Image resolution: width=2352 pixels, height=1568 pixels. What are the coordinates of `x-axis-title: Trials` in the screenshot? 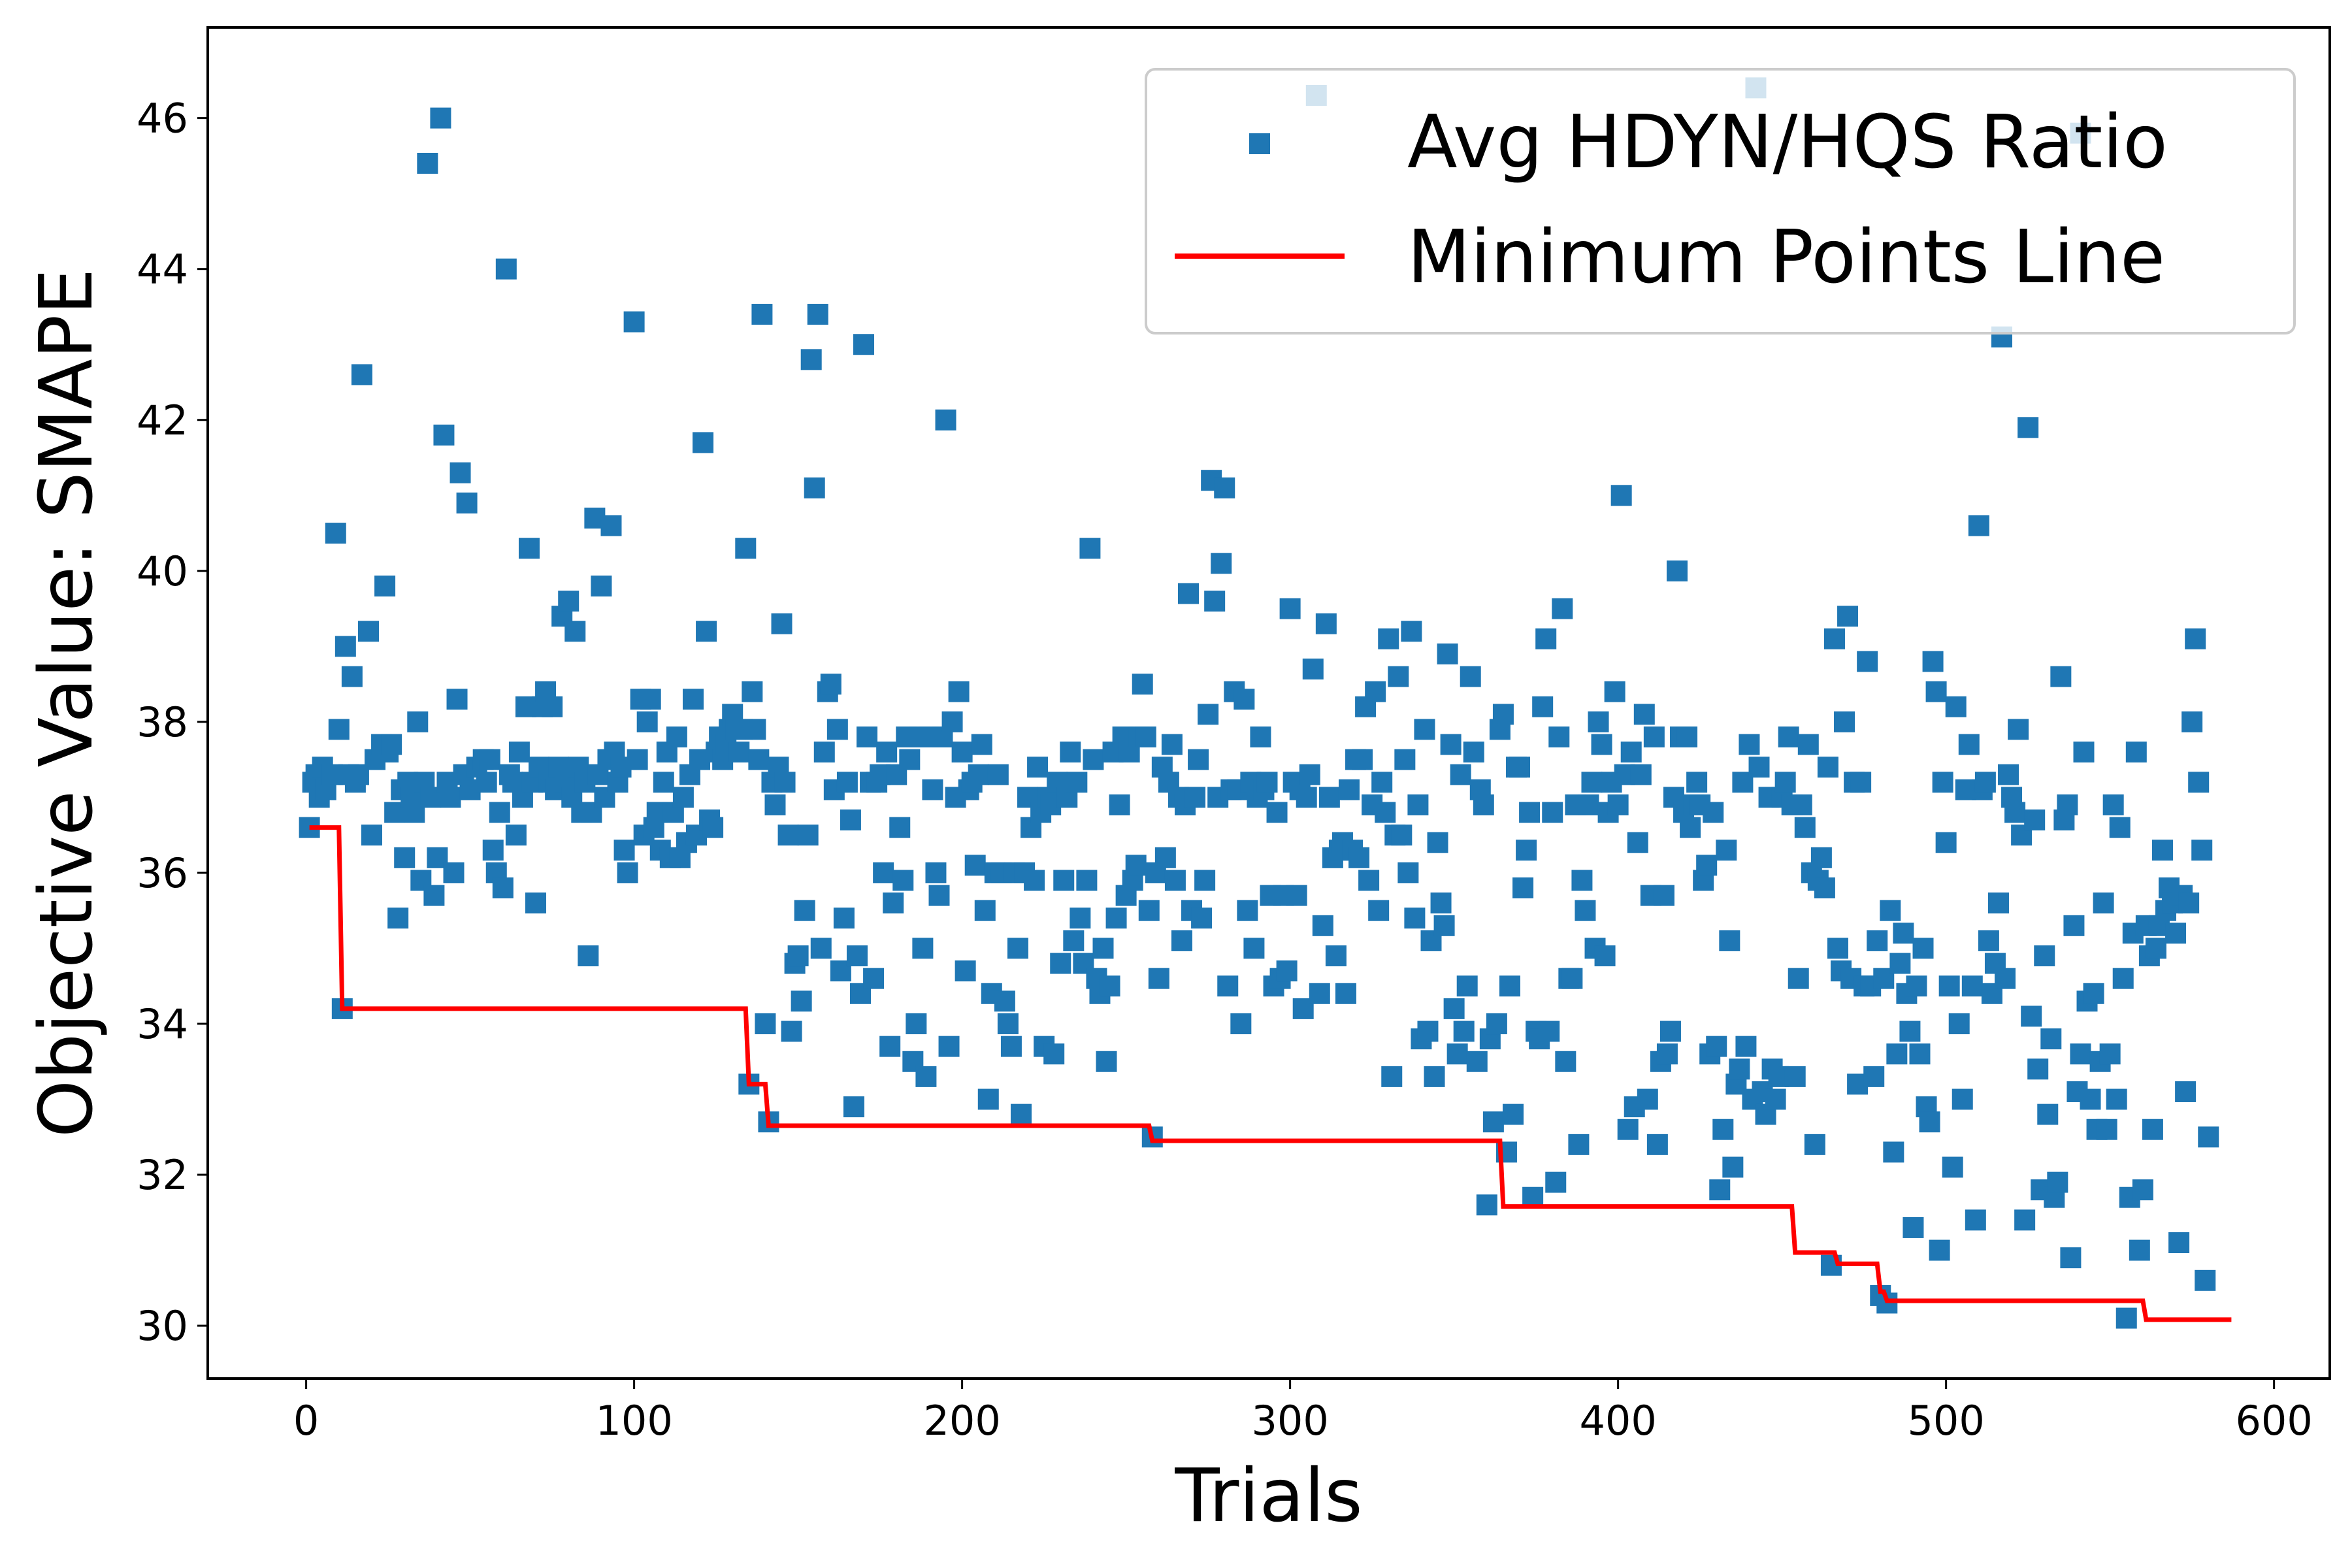 It's located at (1268, 1496).